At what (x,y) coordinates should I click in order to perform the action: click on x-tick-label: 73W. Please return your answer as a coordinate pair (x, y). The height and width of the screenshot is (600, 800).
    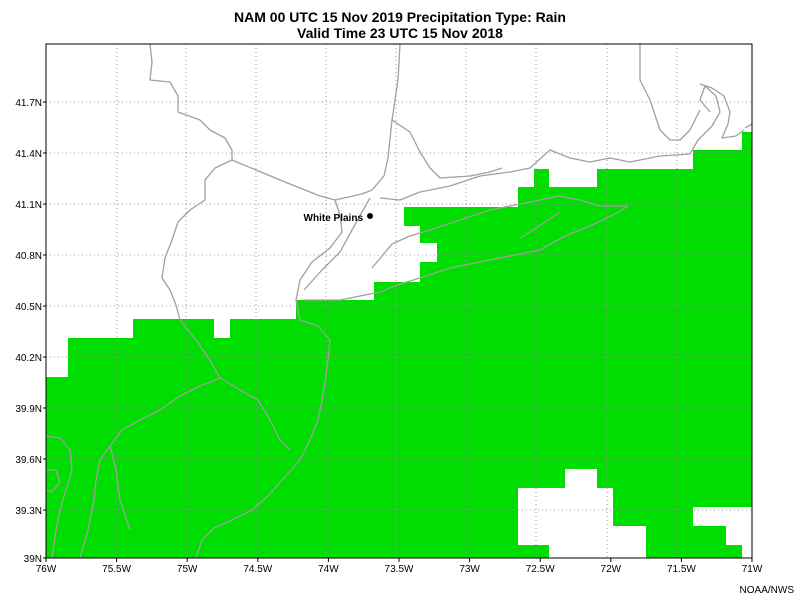
    Looking at the image, I should click on (469, 569).